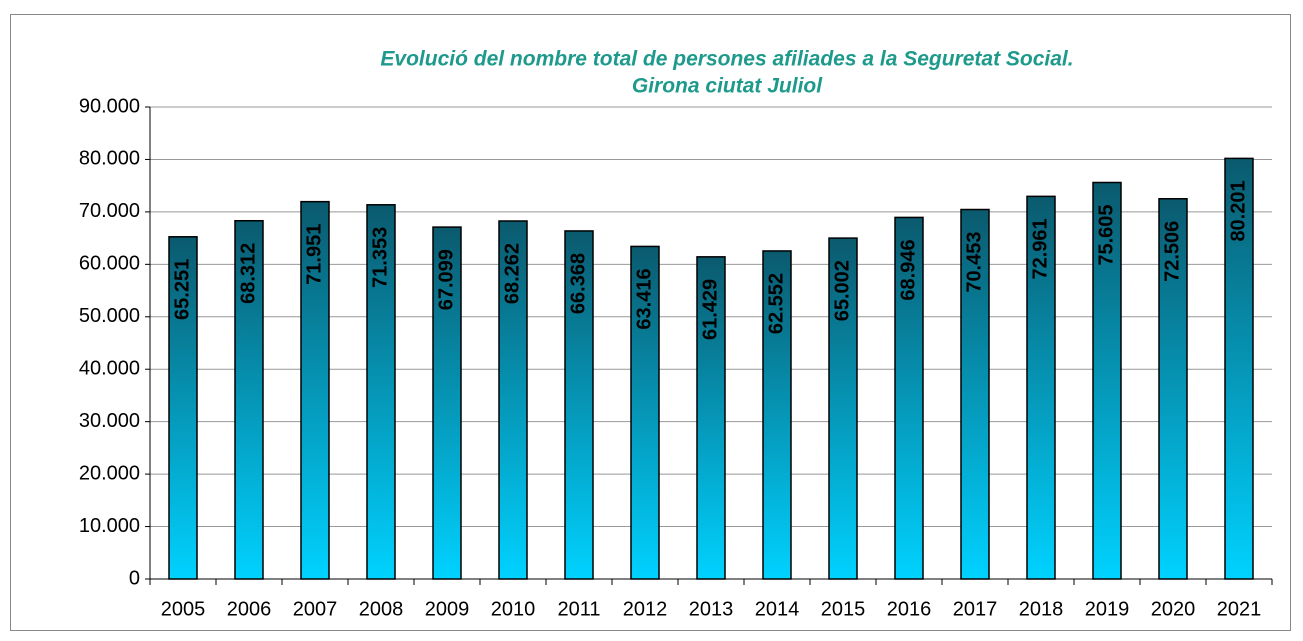 The width and height of the screenshot is (1303, 641). What do you see at coordinates (578, 283) in the screenshot?
I see `value-label: 66.368` at bounding box center [578, 283].